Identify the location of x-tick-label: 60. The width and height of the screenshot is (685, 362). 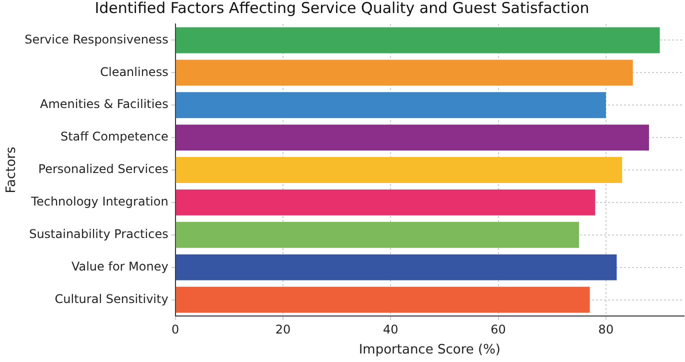
(498, 329).